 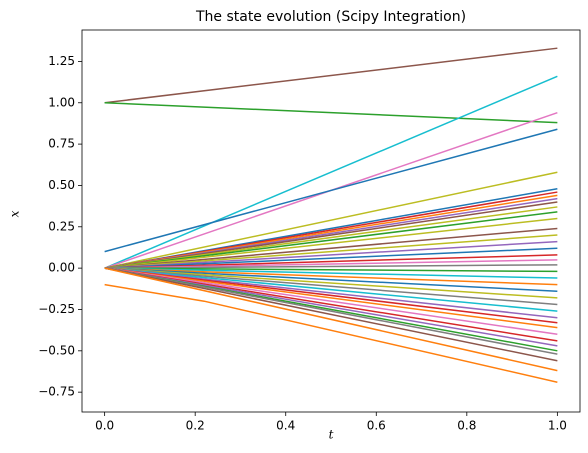 What do you see at coordinates (15, 213) in the screenshot?
I see `y-axis-label: x` at bounding box center [15, 213].